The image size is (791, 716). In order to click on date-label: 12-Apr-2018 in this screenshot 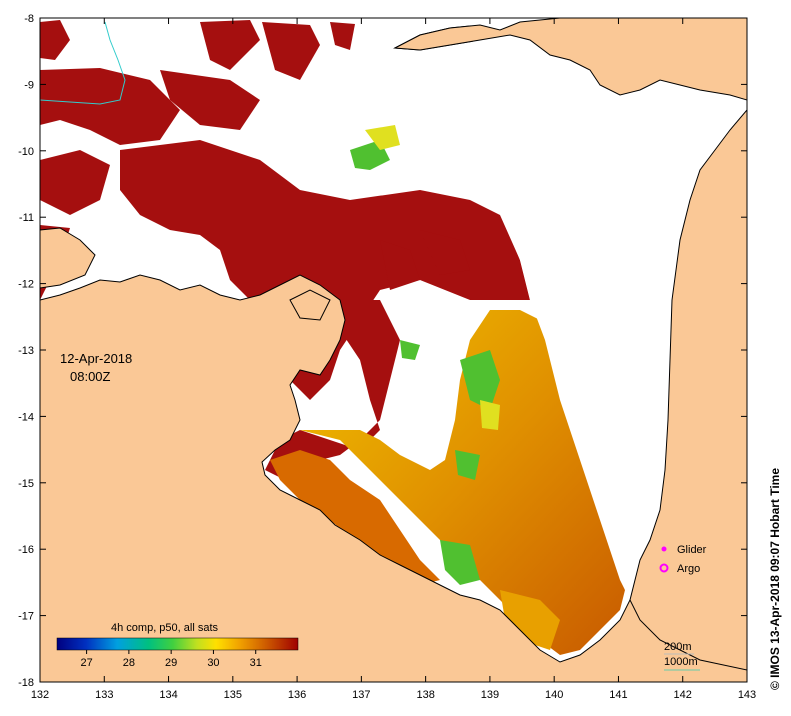, I will do `click(96, 358)`.